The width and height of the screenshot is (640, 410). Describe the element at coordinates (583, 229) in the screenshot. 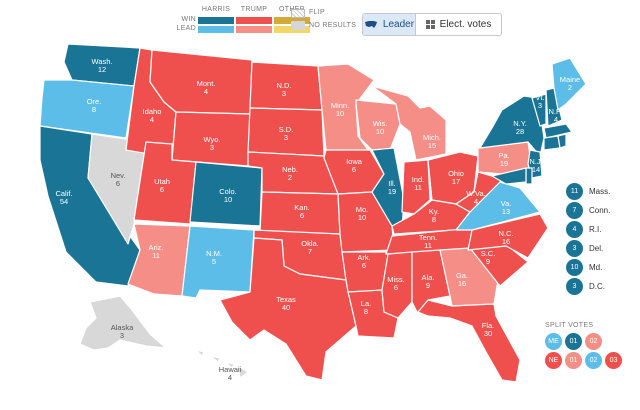

I see `small-state-ri: 4 R.I.` at that location.